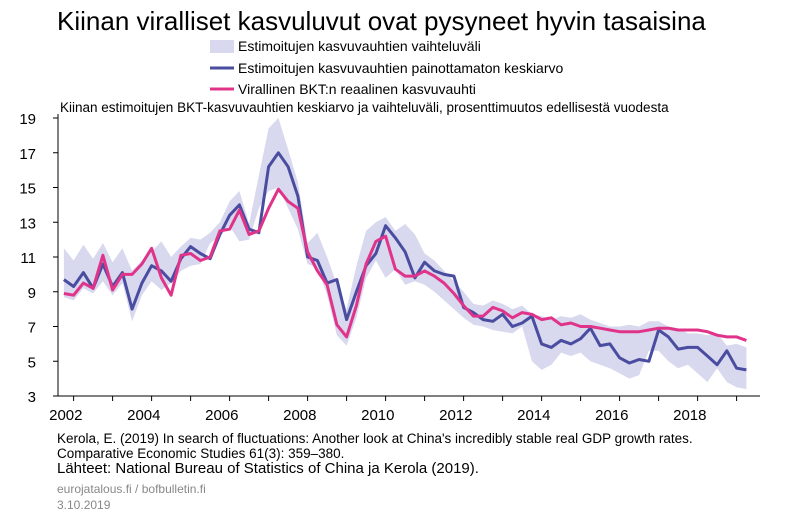  What do you see at coordinates (221, 415) in the screenshot?
I see `x-tick-label-2006: 2006` at bounding box center [221, 415].